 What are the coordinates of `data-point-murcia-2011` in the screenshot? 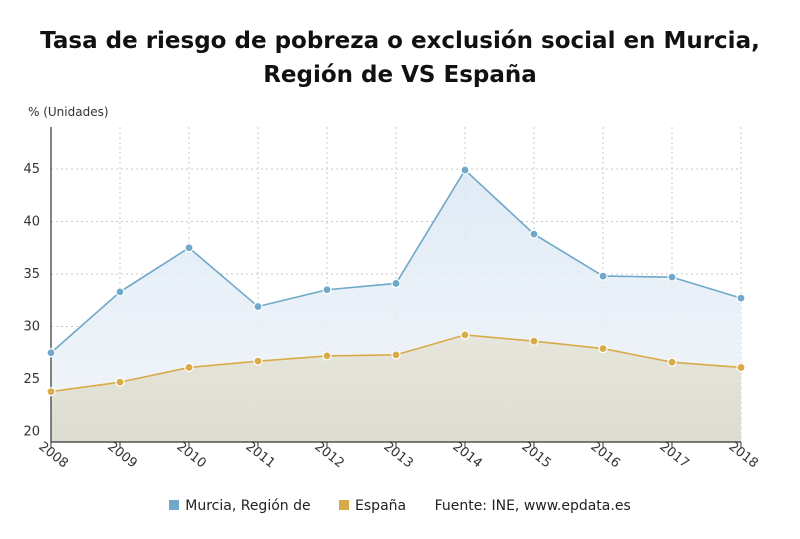 It's located at (258, 306).